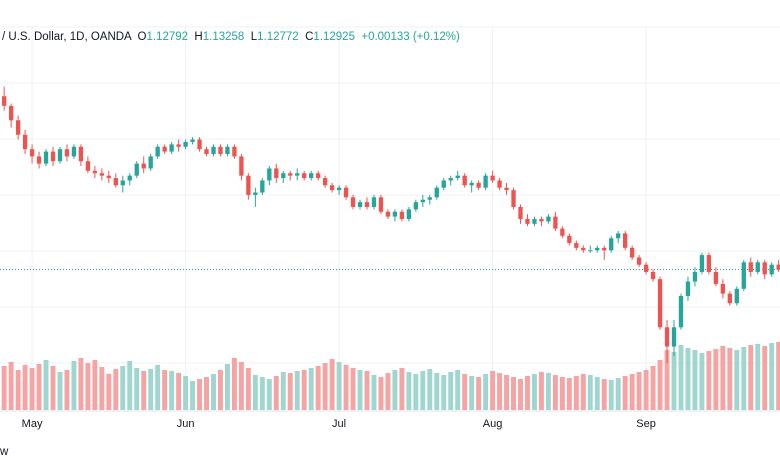 The width and height of the screenshot is (780, 475). I want to click on x-tick-label: Sep, so click(646, 424).